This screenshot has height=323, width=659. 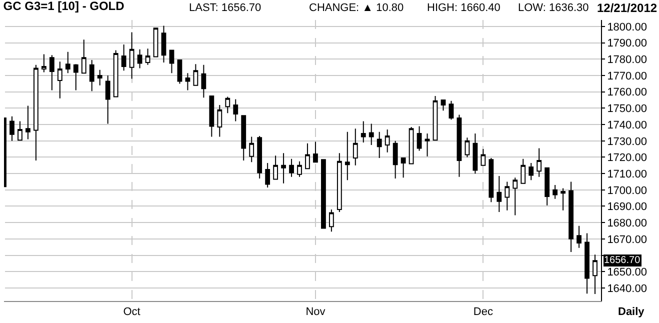 I want to click on text: HIGH: 1660.40, so click(x=463, y=8).